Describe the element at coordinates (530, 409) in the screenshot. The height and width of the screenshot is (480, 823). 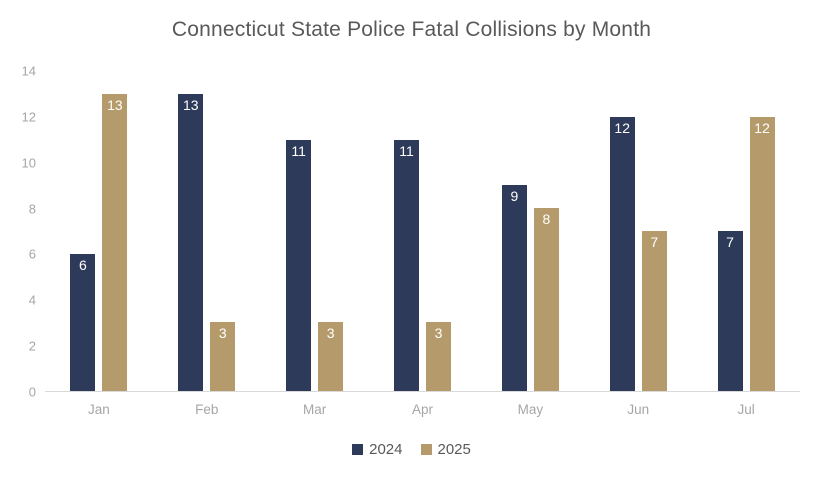
I see `x-tick-label: May` at that location.